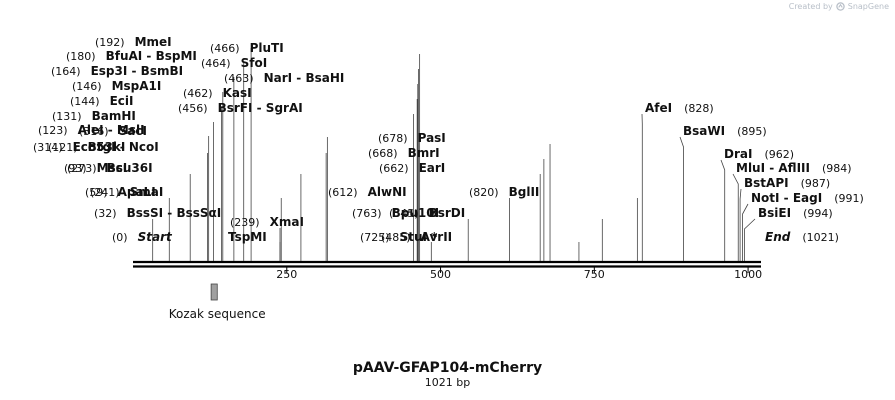  Describe the element at coordinates (75, 168) in the screenshot. I see `cut-position: (93)` at that location.